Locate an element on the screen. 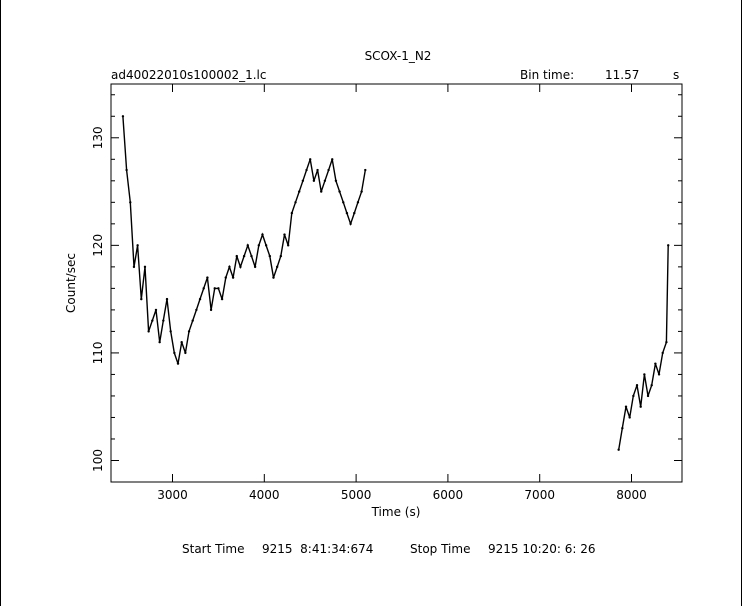 This screenshot has height=611, width=743. chart-title: SCOX-1_N2 is located at coordinates (398, 56).